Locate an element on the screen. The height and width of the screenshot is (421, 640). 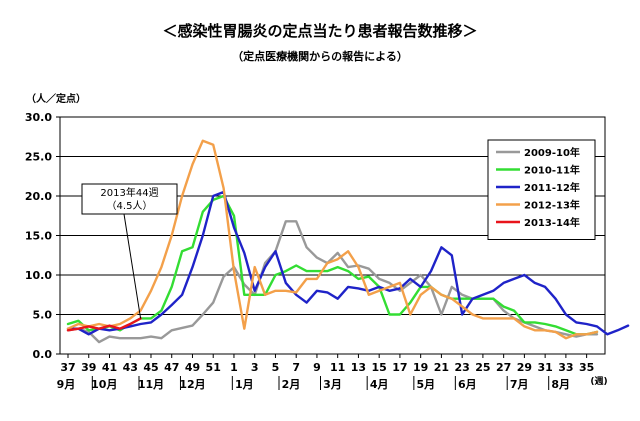
x-tick-label: 47 is located at coordinates (171, 367).